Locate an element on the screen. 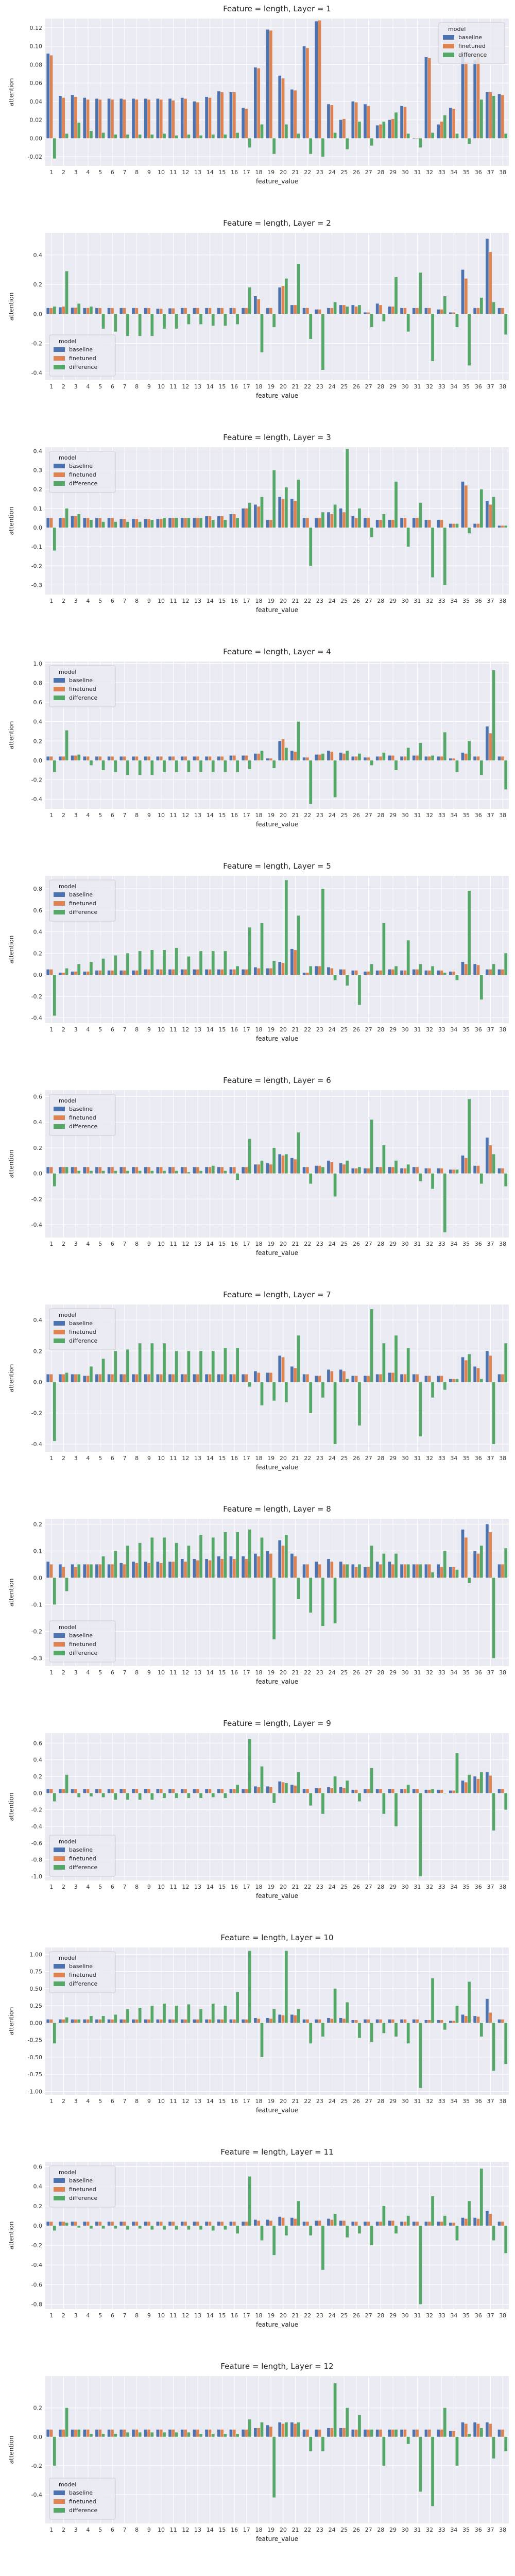 The width and height of the screenshot is (515, 2576). x-tick-label: 19 is located at coordinates (271, 172).